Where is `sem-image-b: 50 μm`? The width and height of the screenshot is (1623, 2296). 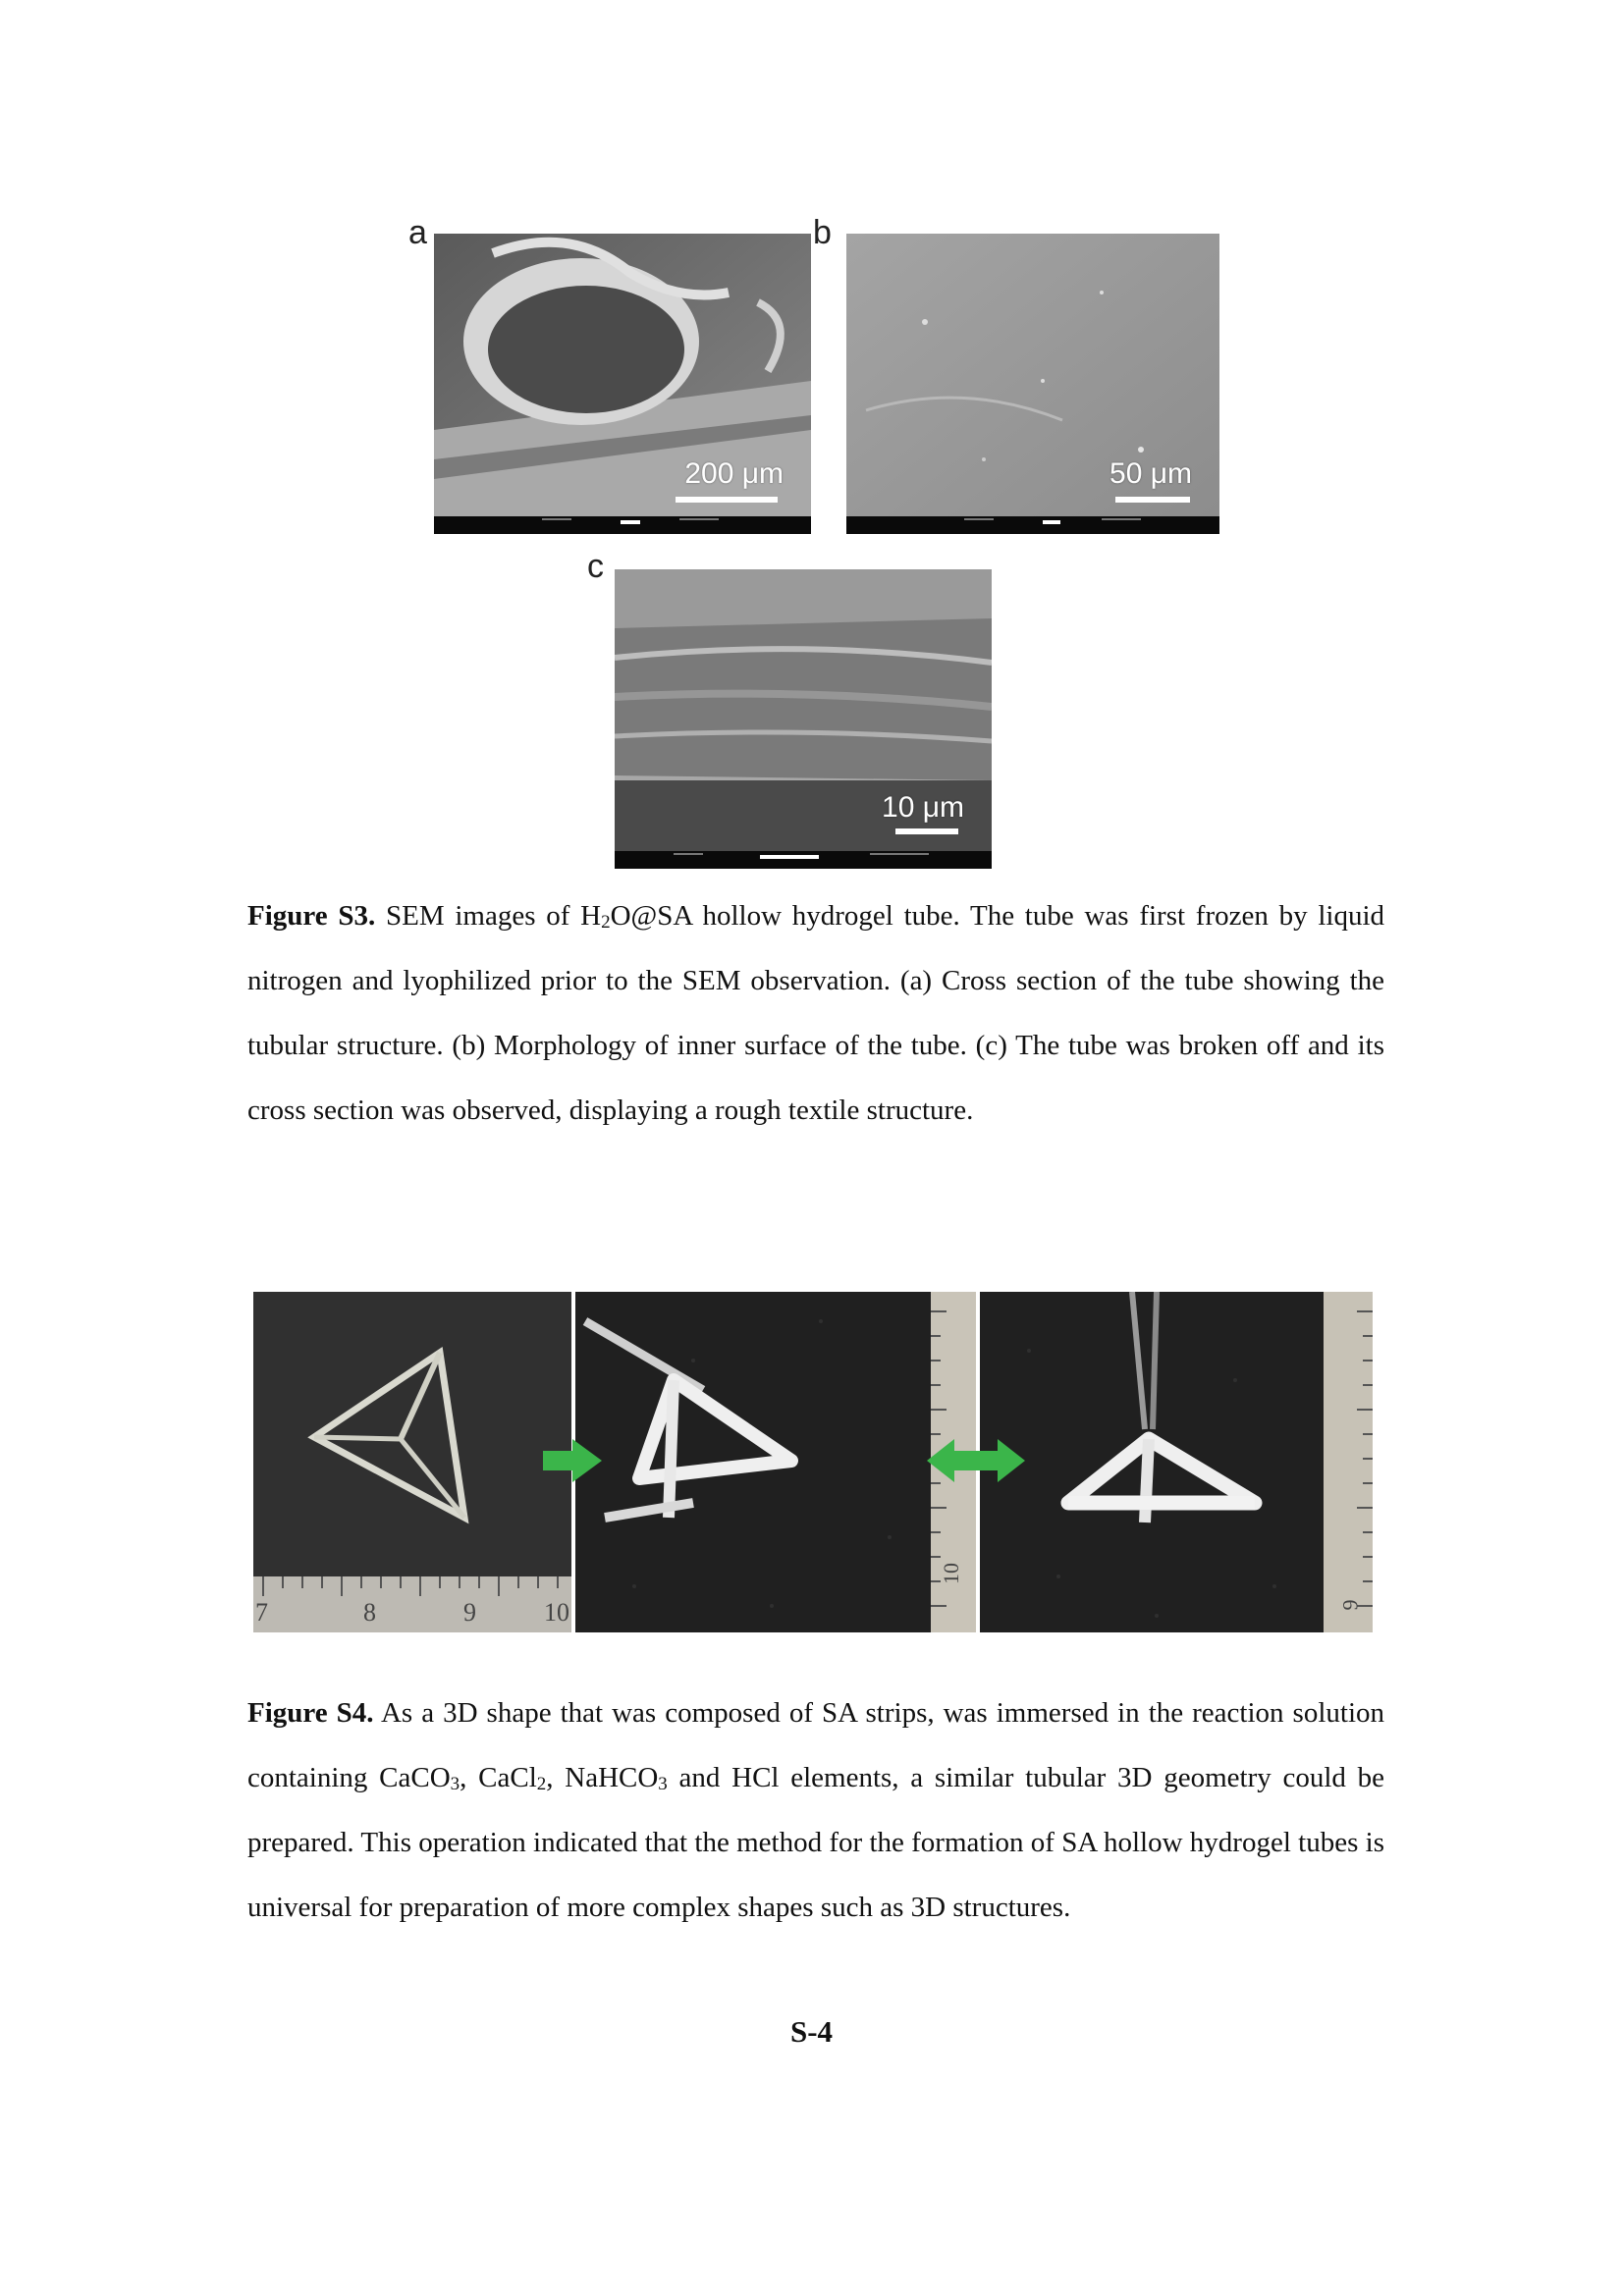
sem-image-b: 50 μm is located at coordinates (1032, 384).